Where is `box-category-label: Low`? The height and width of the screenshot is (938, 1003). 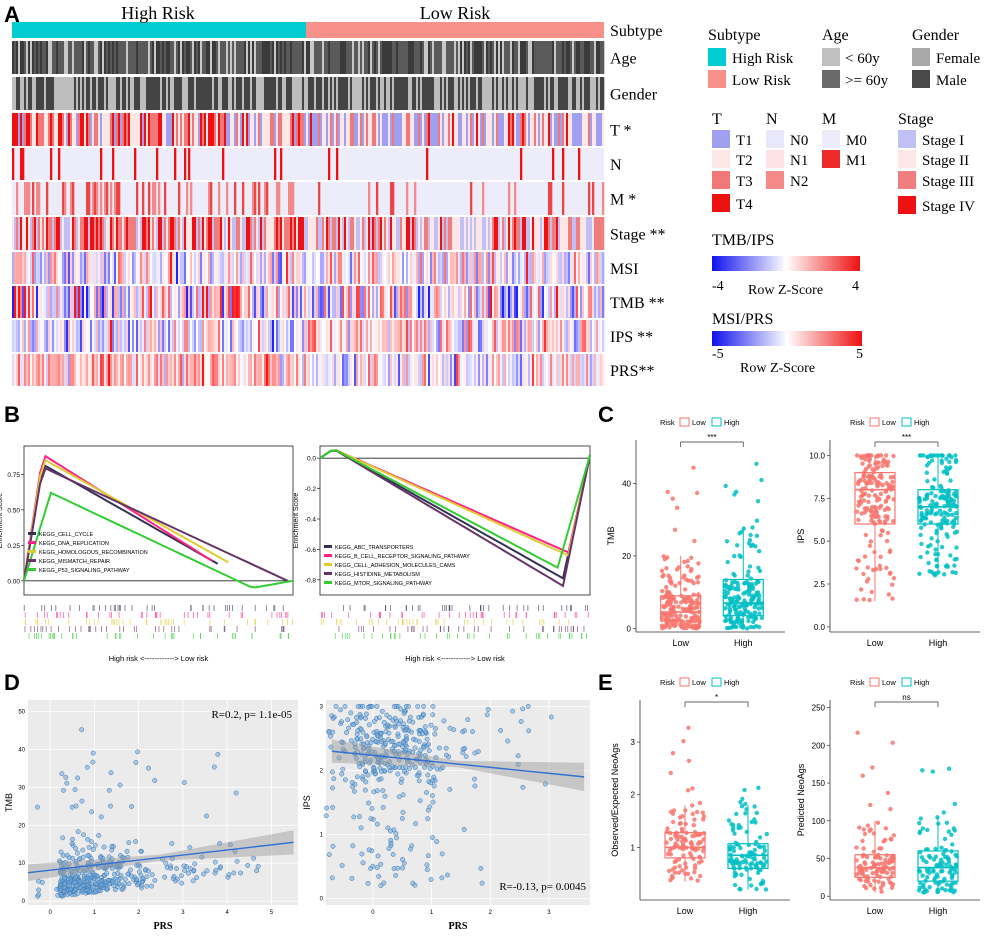
box-category-label: Low is located at coordinates (875, 643).